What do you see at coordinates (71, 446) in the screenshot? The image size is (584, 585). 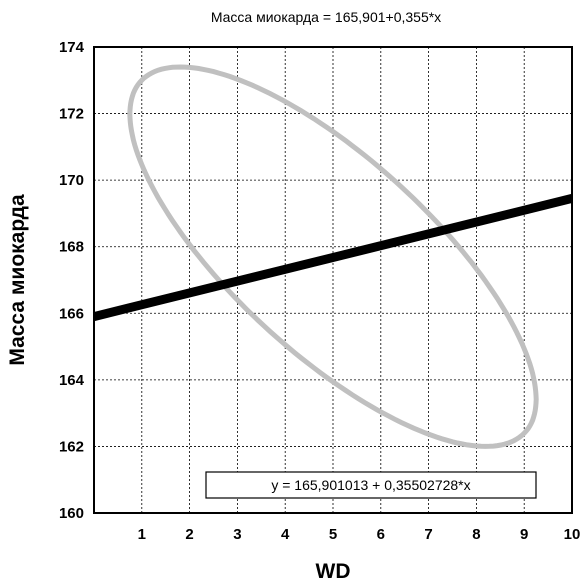 I see `y-tick-label: 162` at bounding box center [71, 446].